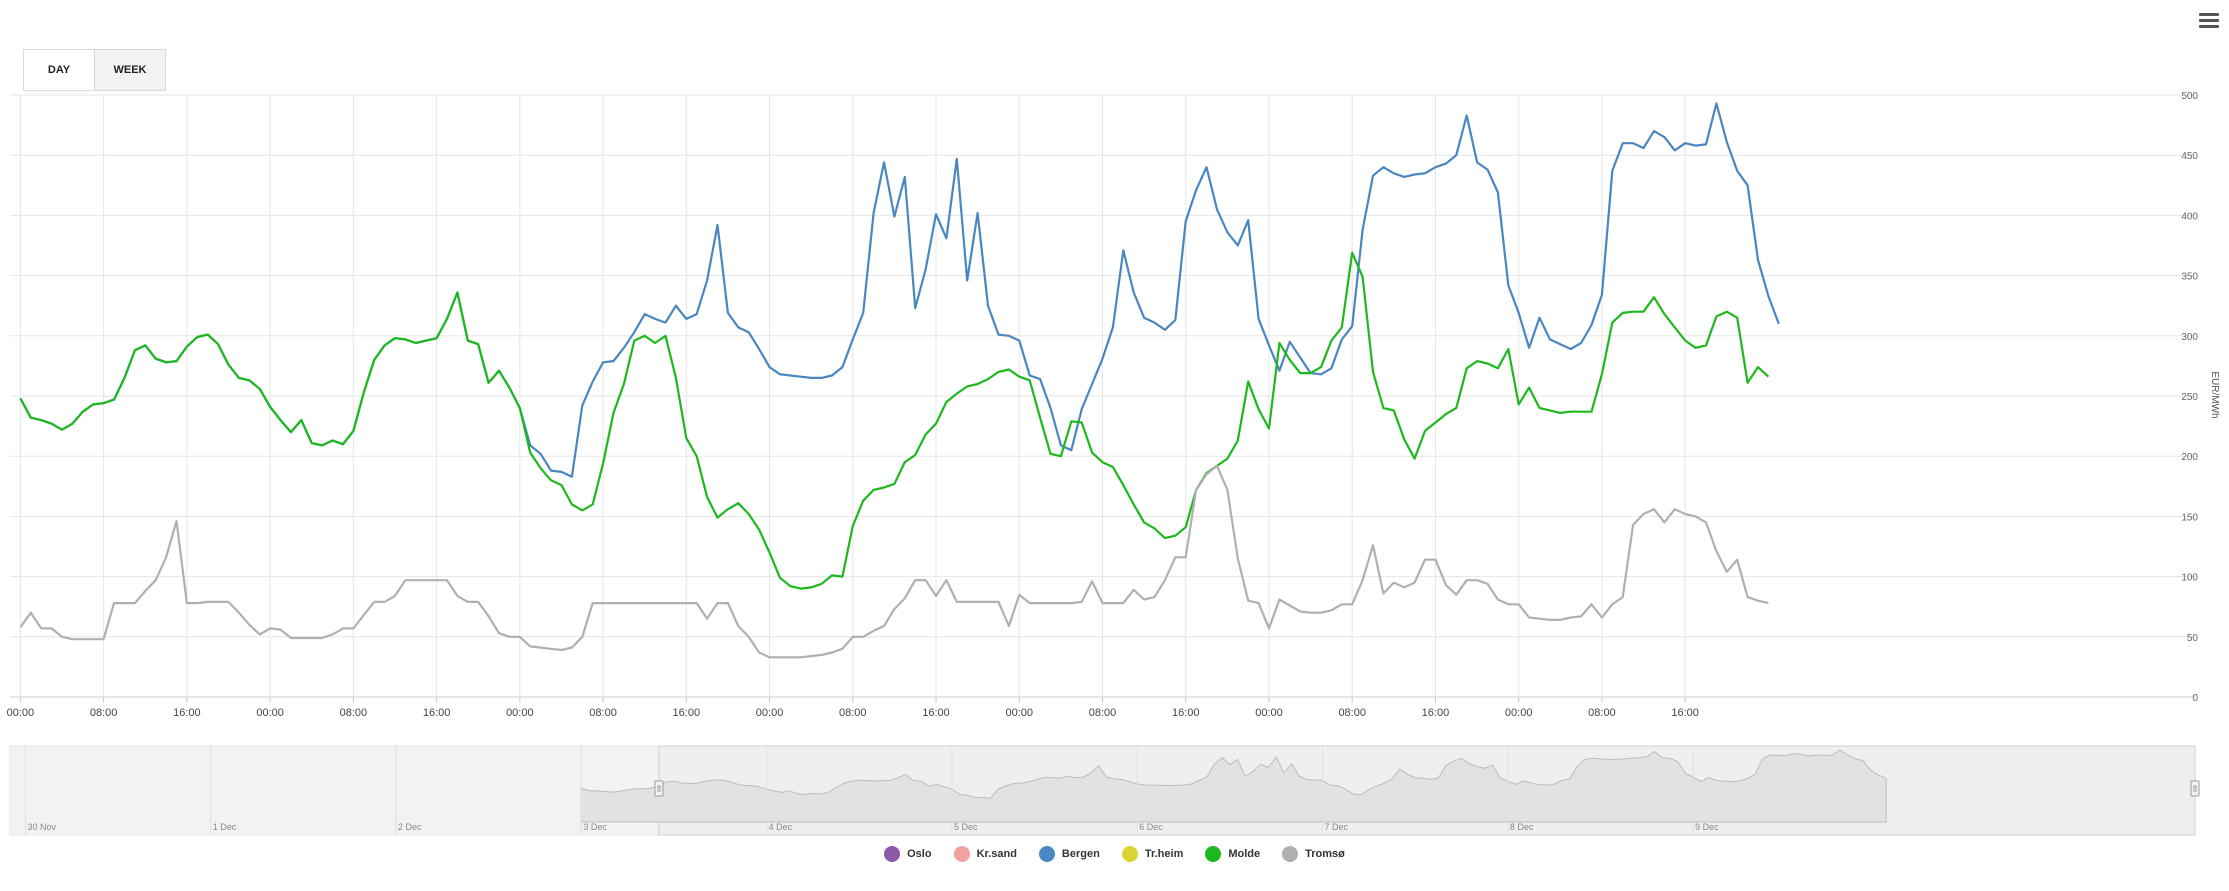 The height and width of the screenshot is (891, 2229). What do you see at coordinates (2214, 394) in the screenshot?
I see `y-axis-label: EUR/MWh` at bounding box center [2214, 394].